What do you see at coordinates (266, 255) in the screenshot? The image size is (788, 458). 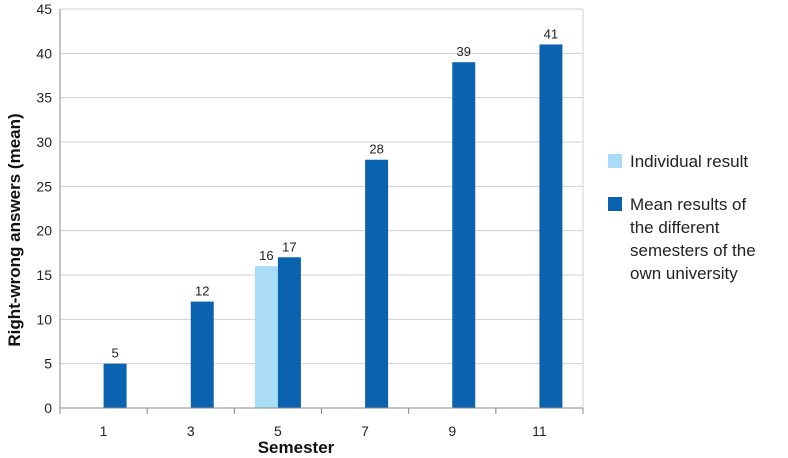 I see `data-label: 16` at bounding box center [266, 255].